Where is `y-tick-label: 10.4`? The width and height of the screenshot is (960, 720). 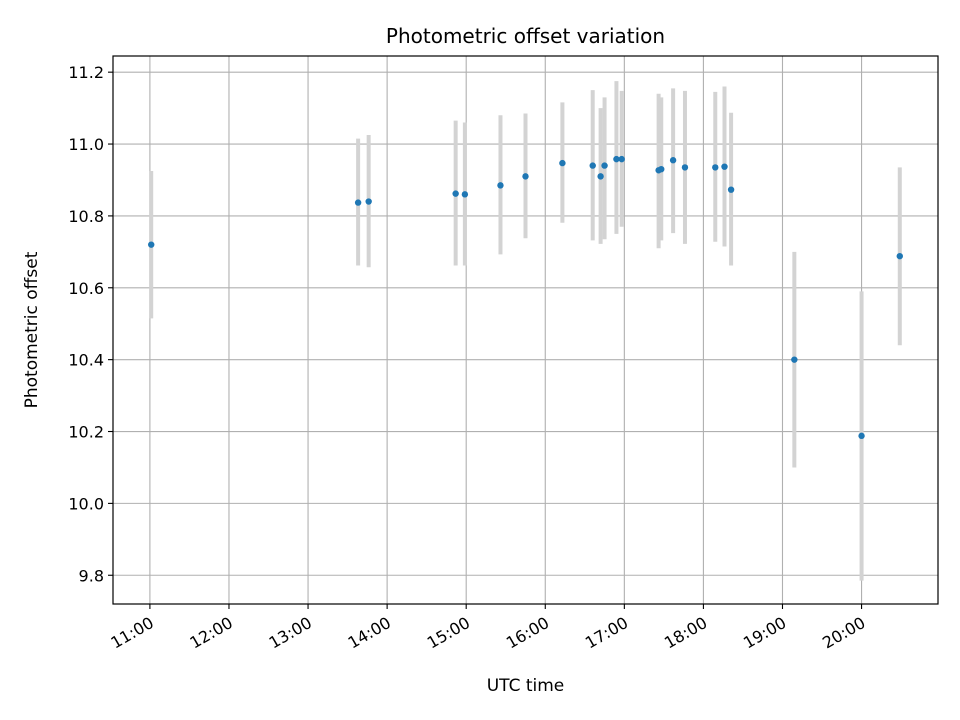
y-tick-label: 10.4 is located at coordinates (86, 360).